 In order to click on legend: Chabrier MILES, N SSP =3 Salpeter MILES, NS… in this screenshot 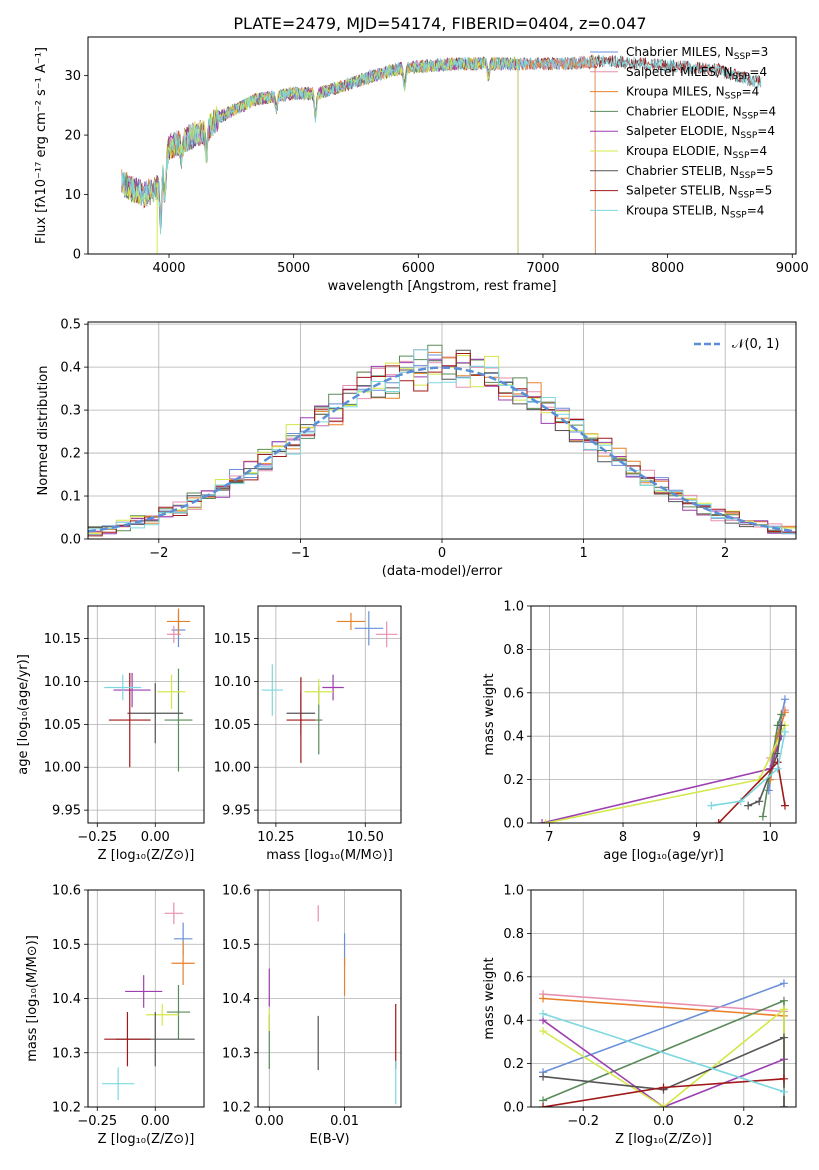, I will do `click(683, 132)`.